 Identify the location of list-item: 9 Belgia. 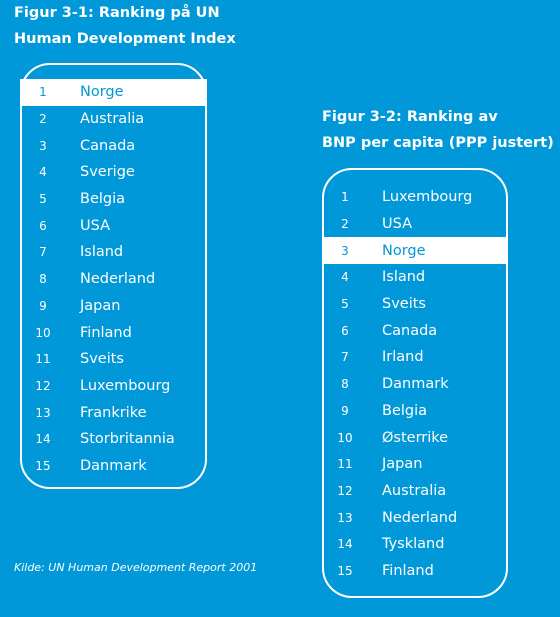
(415, 411).